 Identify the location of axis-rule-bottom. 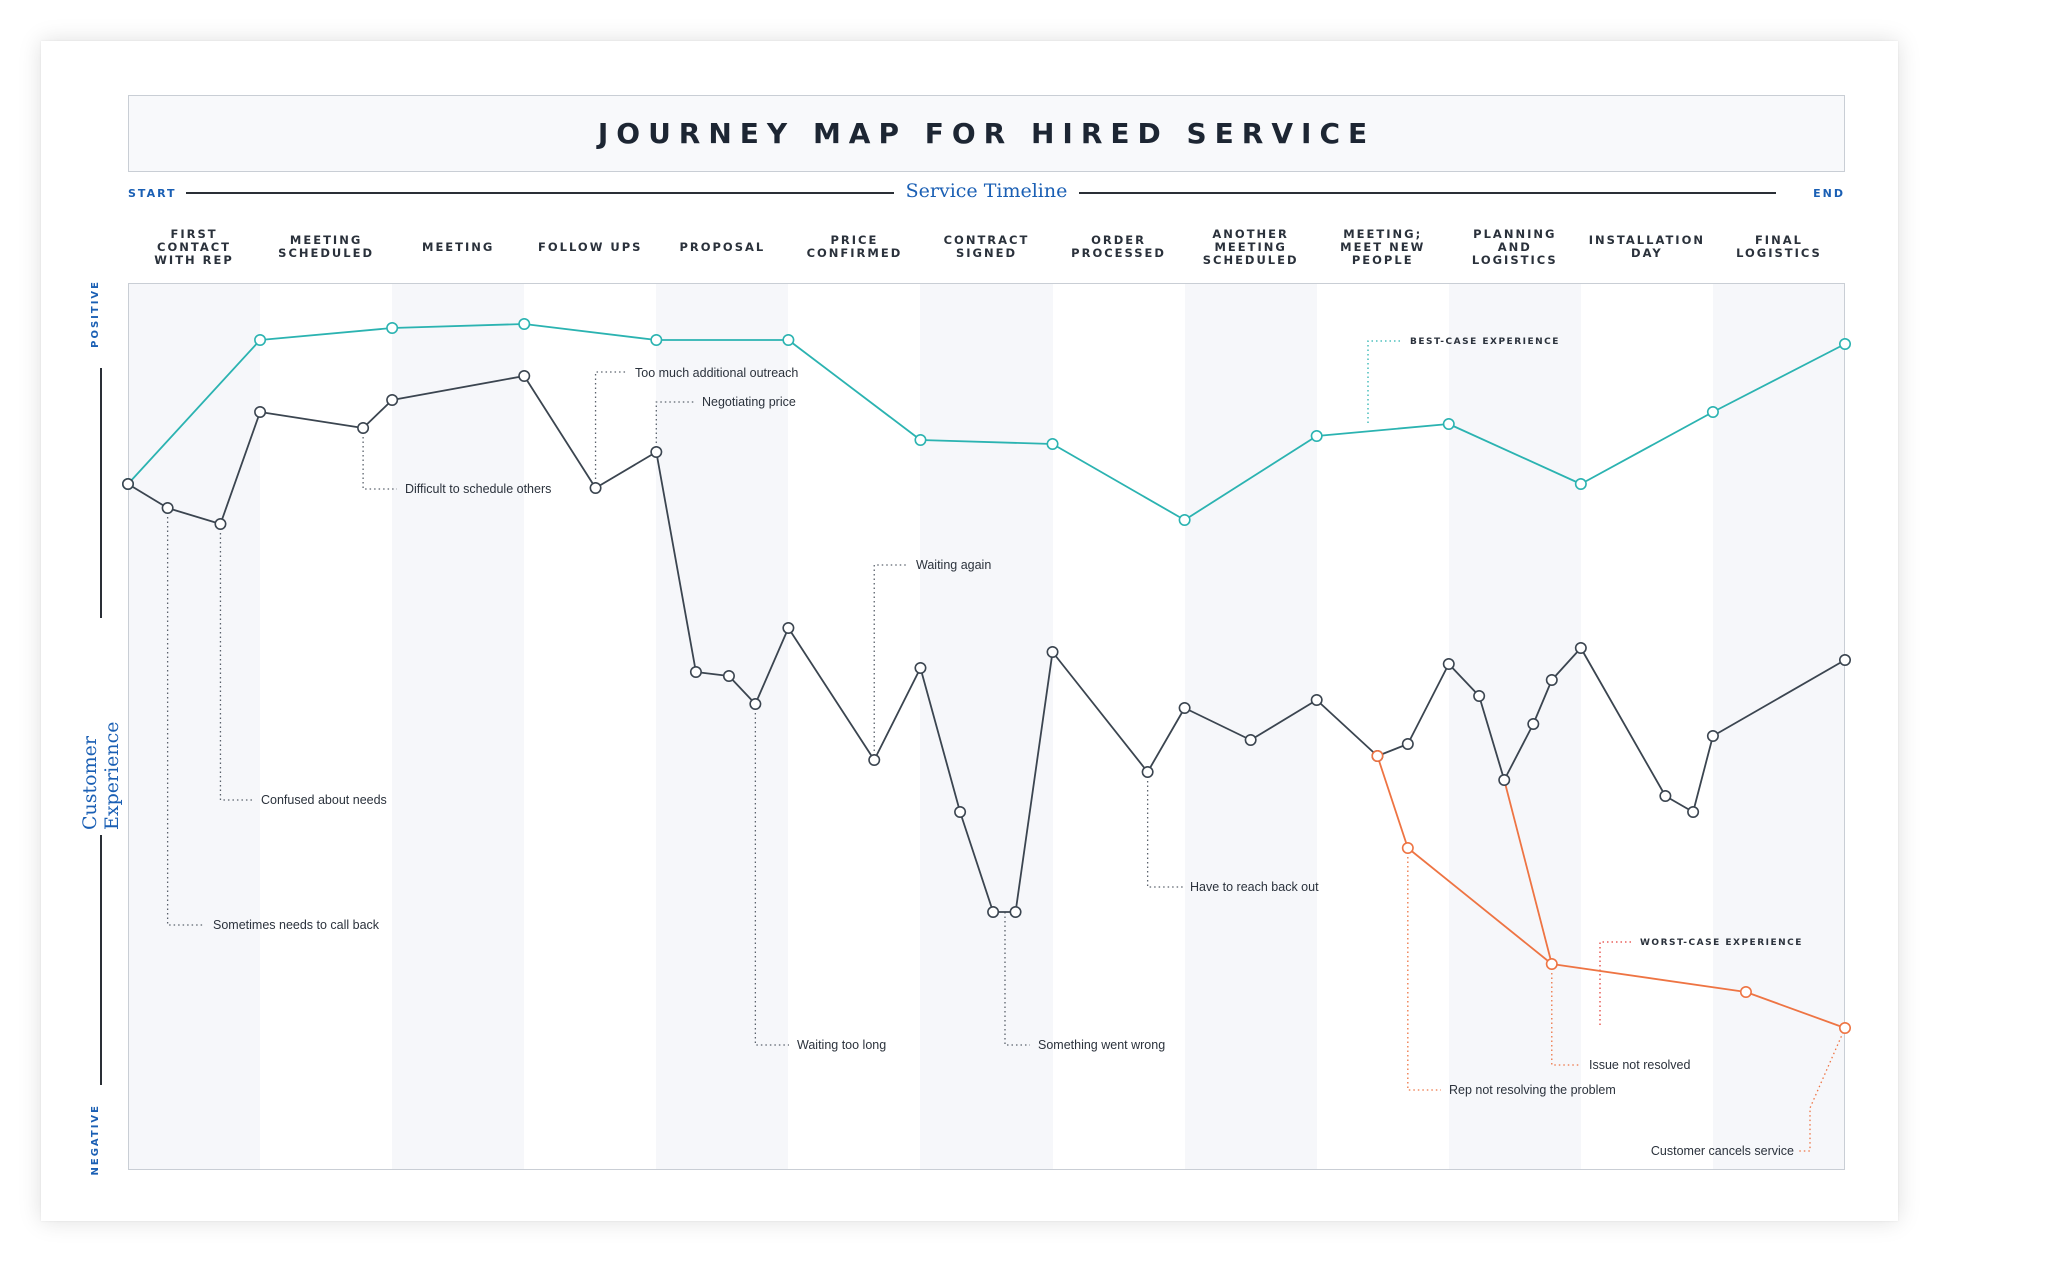
(101, 960).